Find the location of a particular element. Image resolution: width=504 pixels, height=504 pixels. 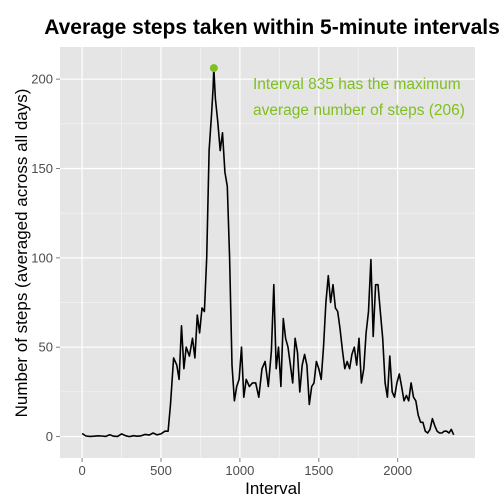

annotation-line-1: Interval 835 has the maximum is located at coordinates (357, 84).